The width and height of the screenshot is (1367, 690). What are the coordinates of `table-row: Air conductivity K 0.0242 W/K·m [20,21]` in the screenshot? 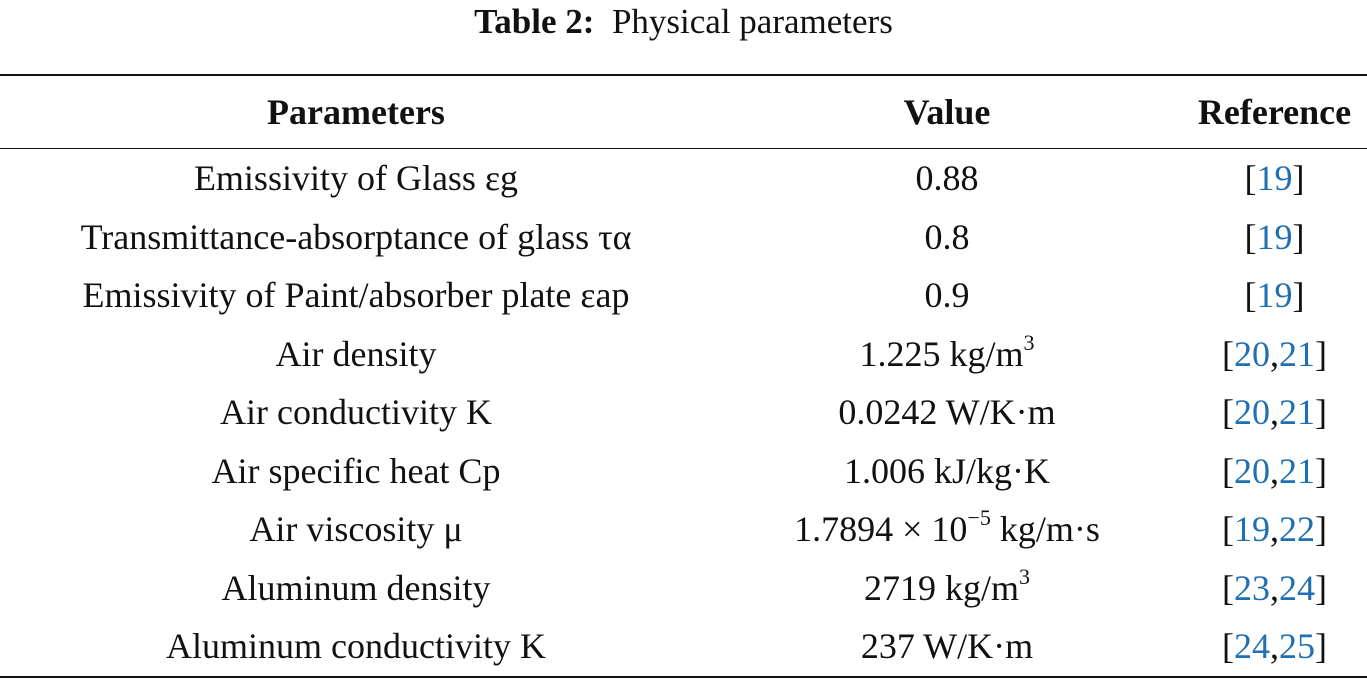 It's located at (683, 412).